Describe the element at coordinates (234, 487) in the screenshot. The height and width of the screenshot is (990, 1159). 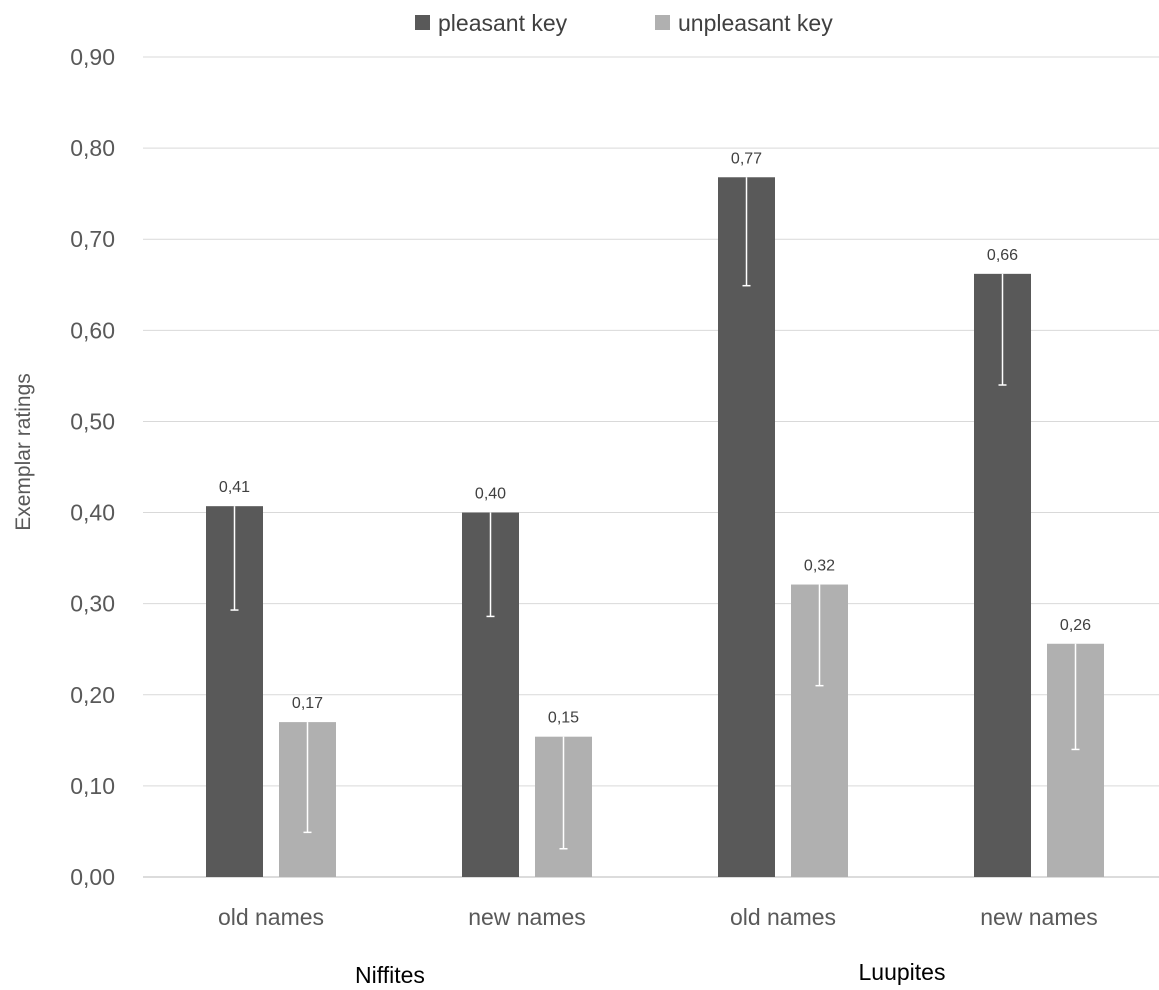
I see `data-label: 0,41` at that location.